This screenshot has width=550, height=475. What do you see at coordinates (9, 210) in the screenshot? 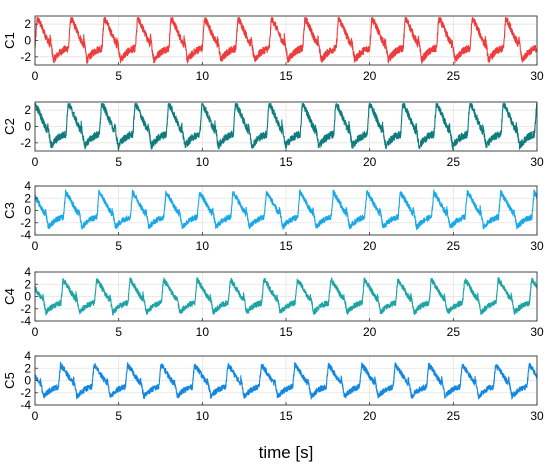
I see `y-axis-label-c3: C3` at bounding box center [9, 210].